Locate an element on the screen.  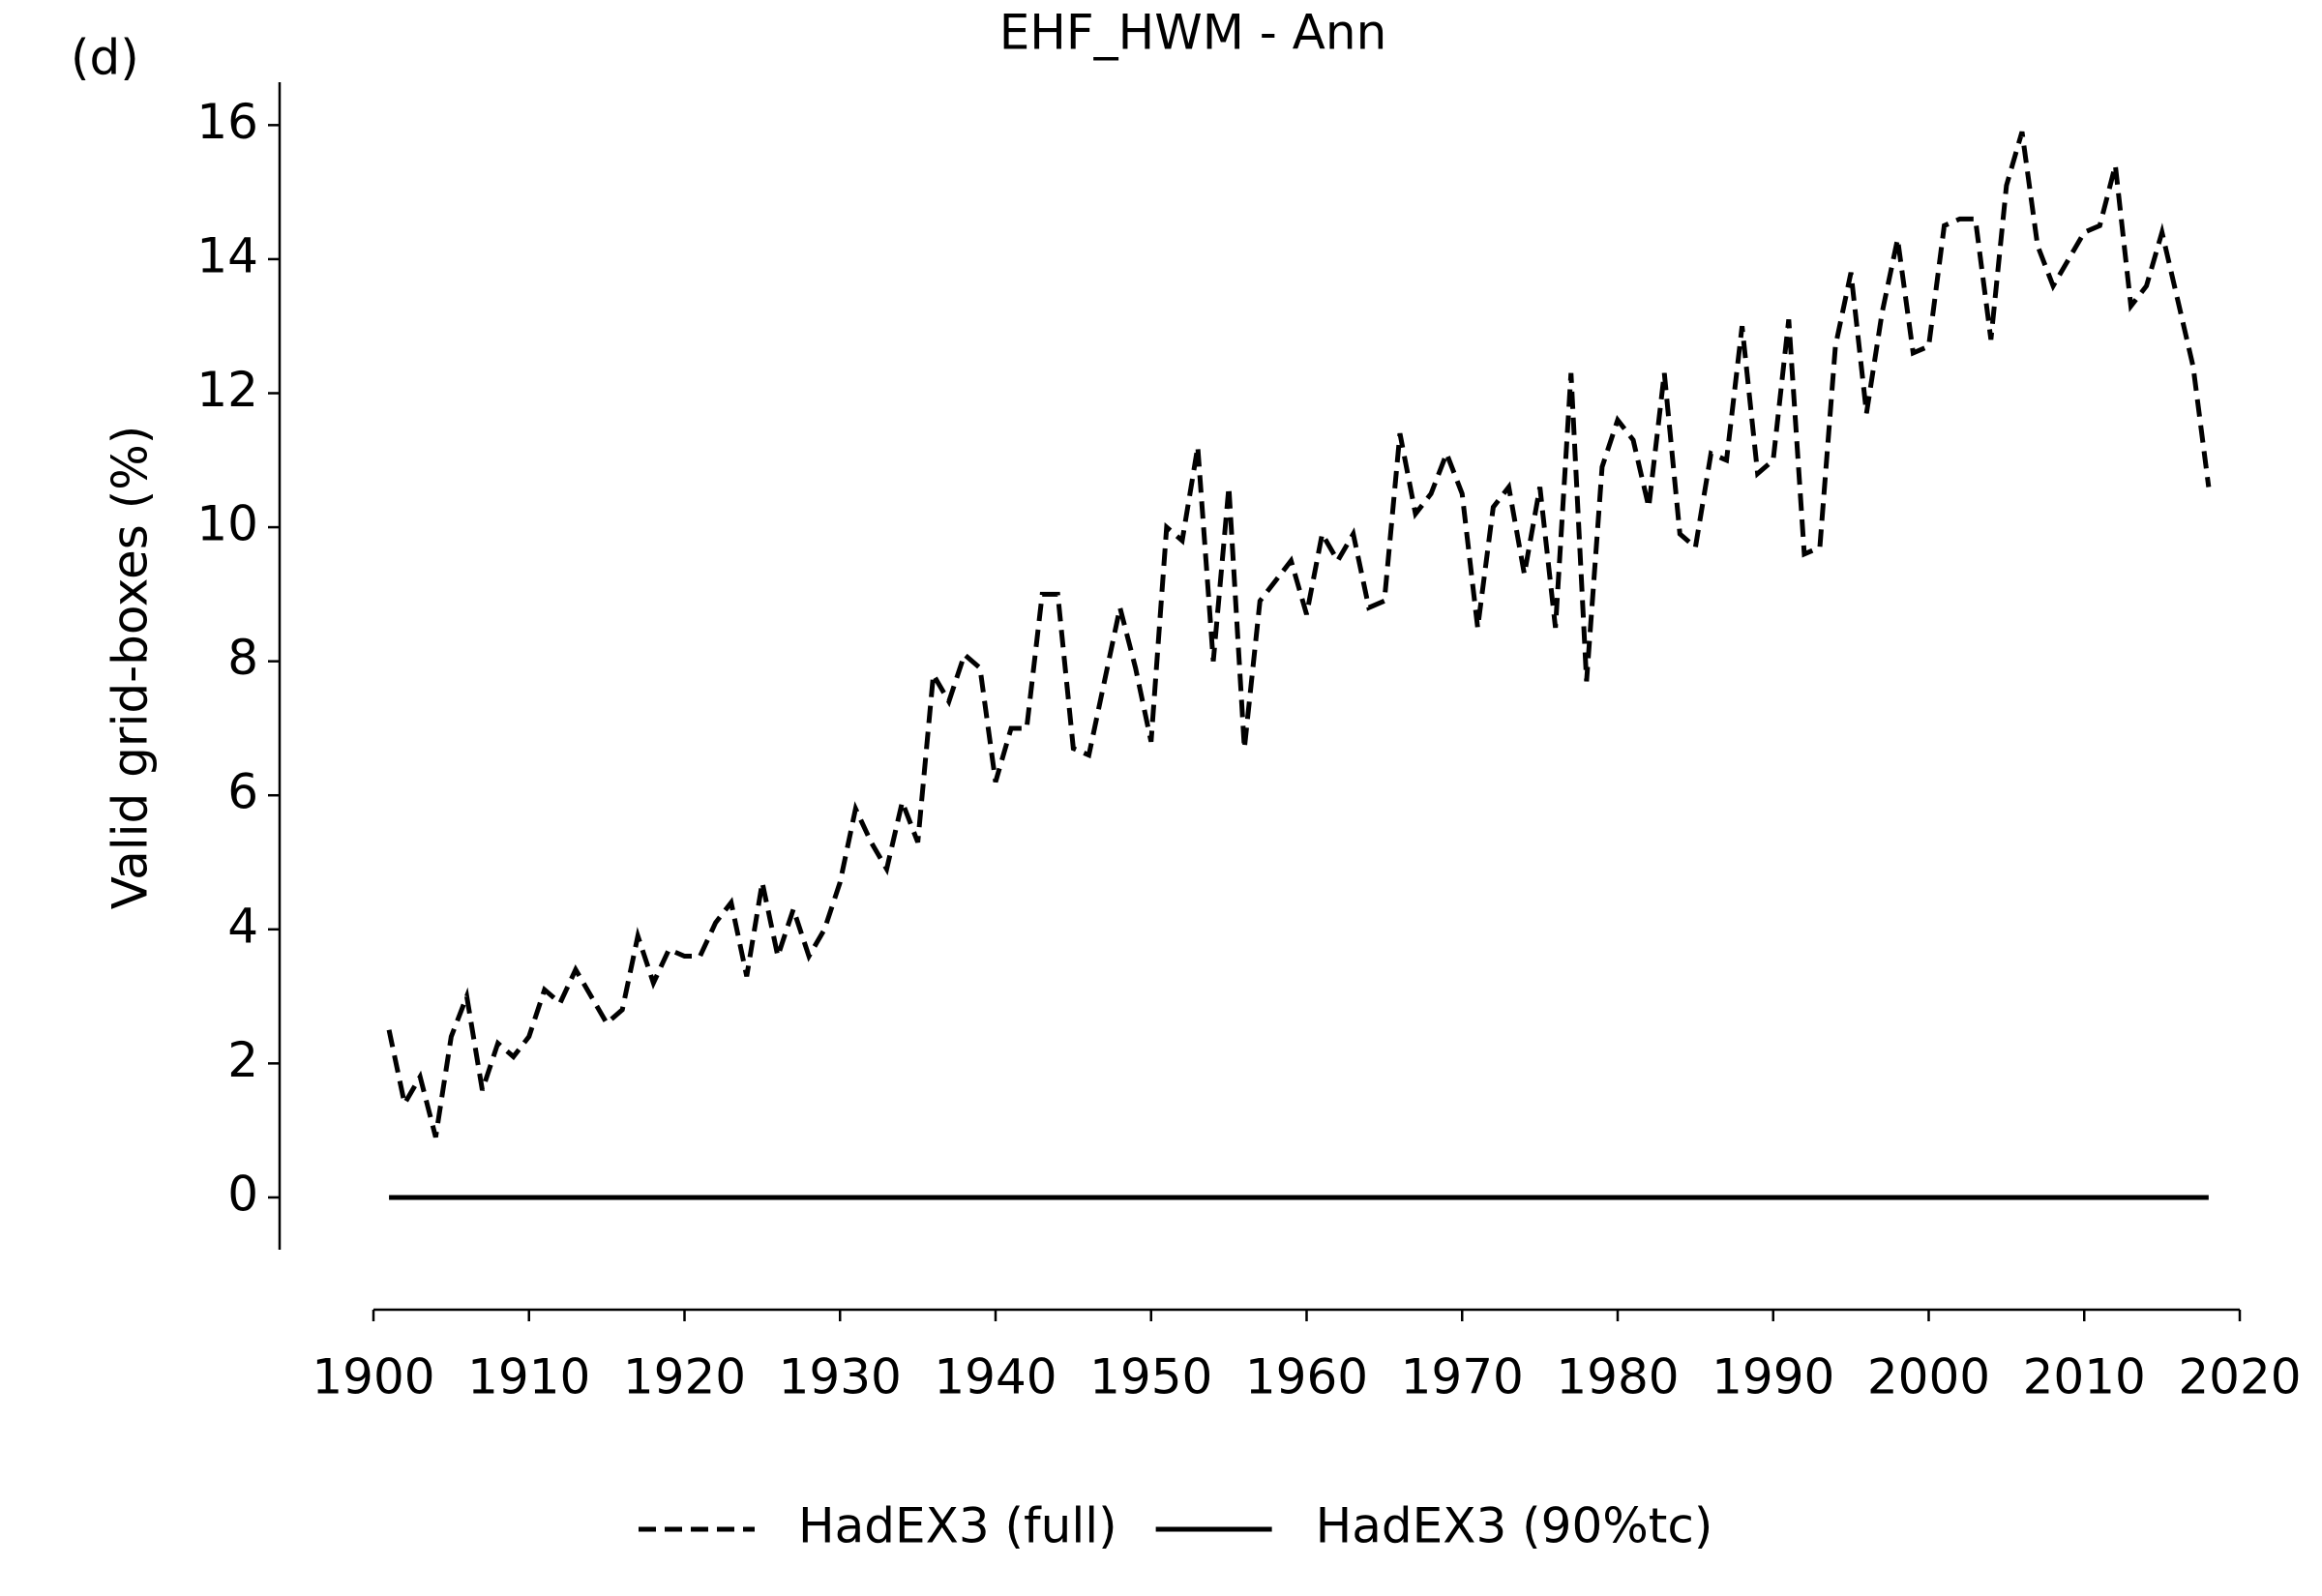
x-tick-label: 1920 is located at coordinates (684, 1377).